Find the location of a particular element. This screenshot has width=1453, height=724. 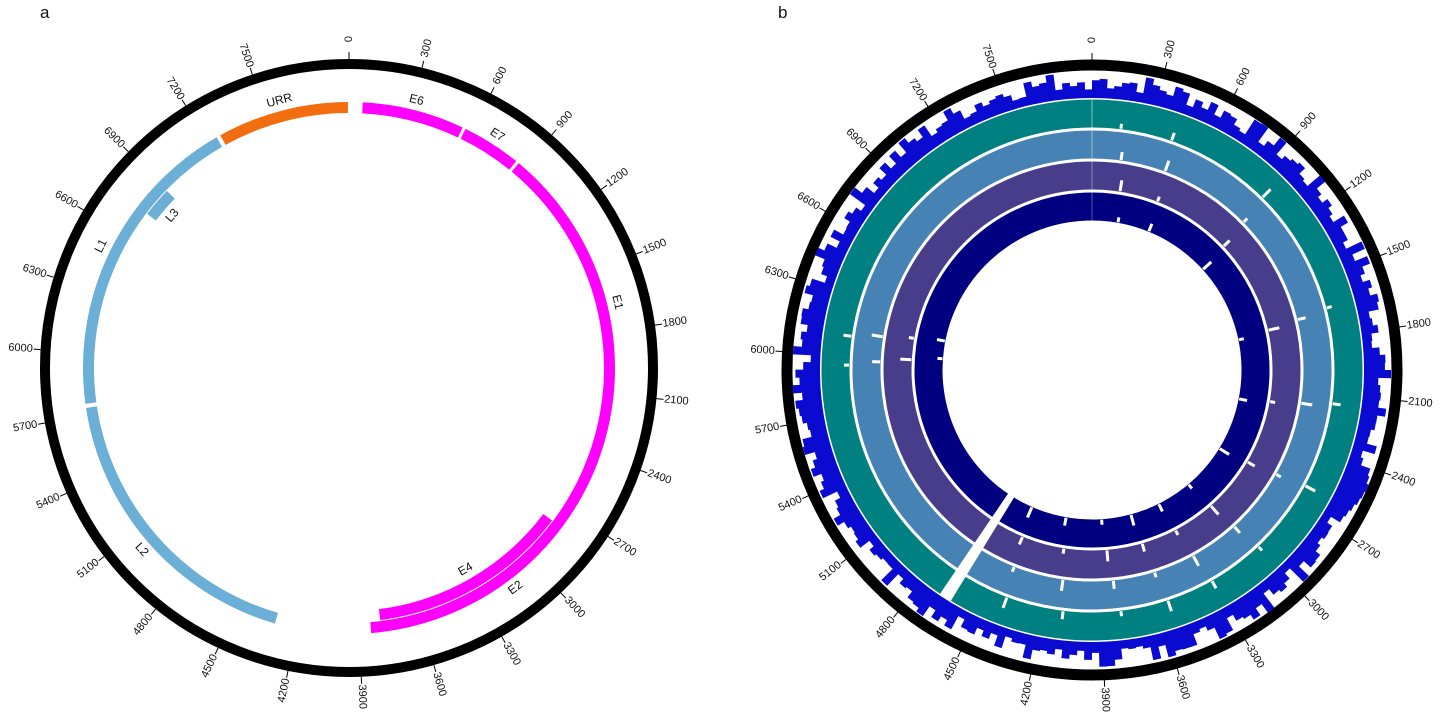

panel-a-tick-label-600: 600 is located at coordinates (499, 76).